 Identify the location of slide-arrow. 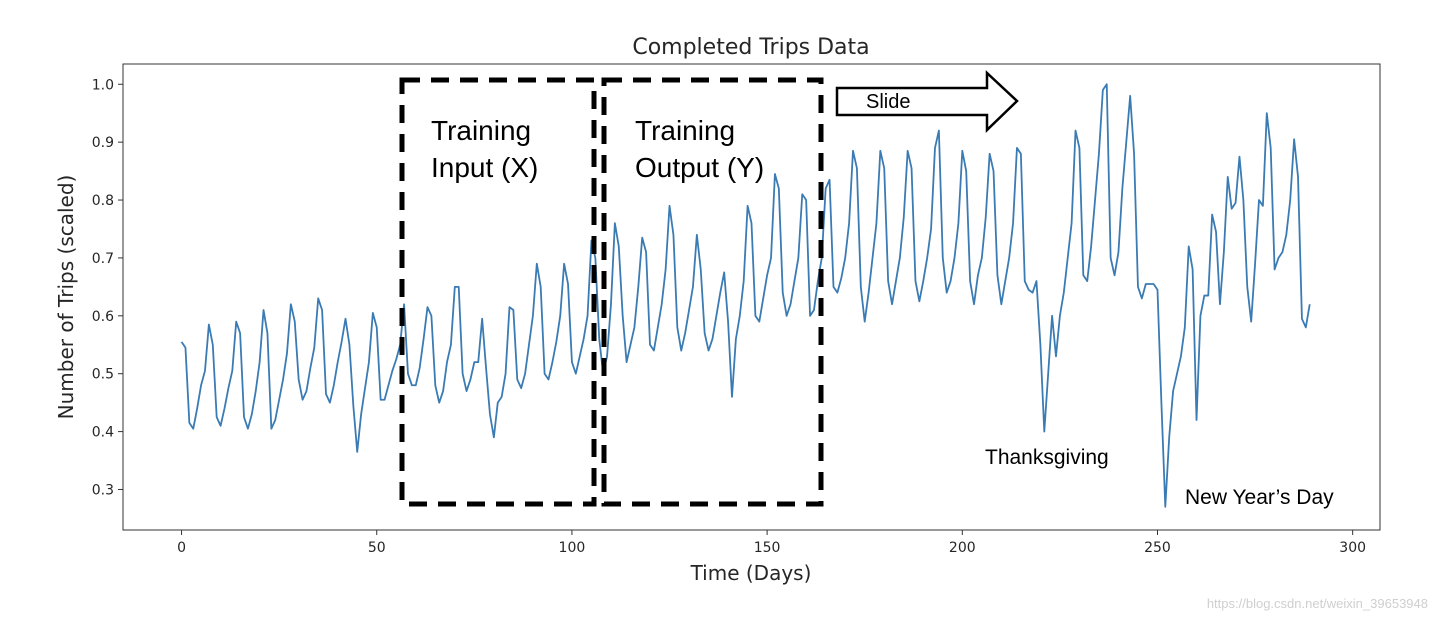
(927, 101).